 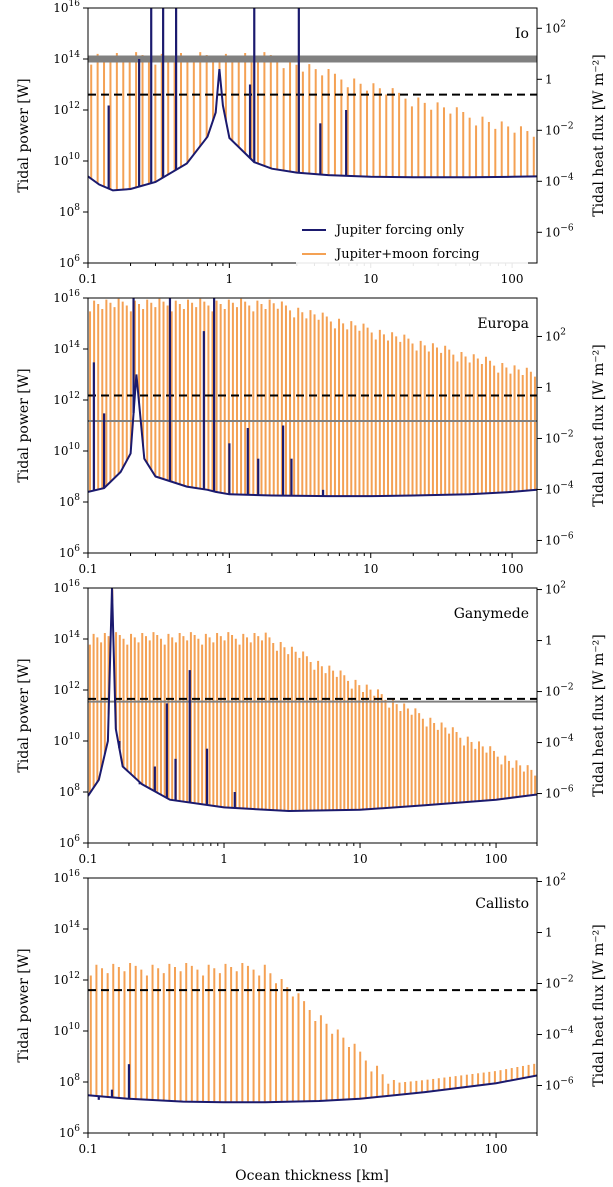 What do you see at coordinates (503, 324) in the screenshot?
I see `moon-label: Europa` at bounding box center [503, 324].